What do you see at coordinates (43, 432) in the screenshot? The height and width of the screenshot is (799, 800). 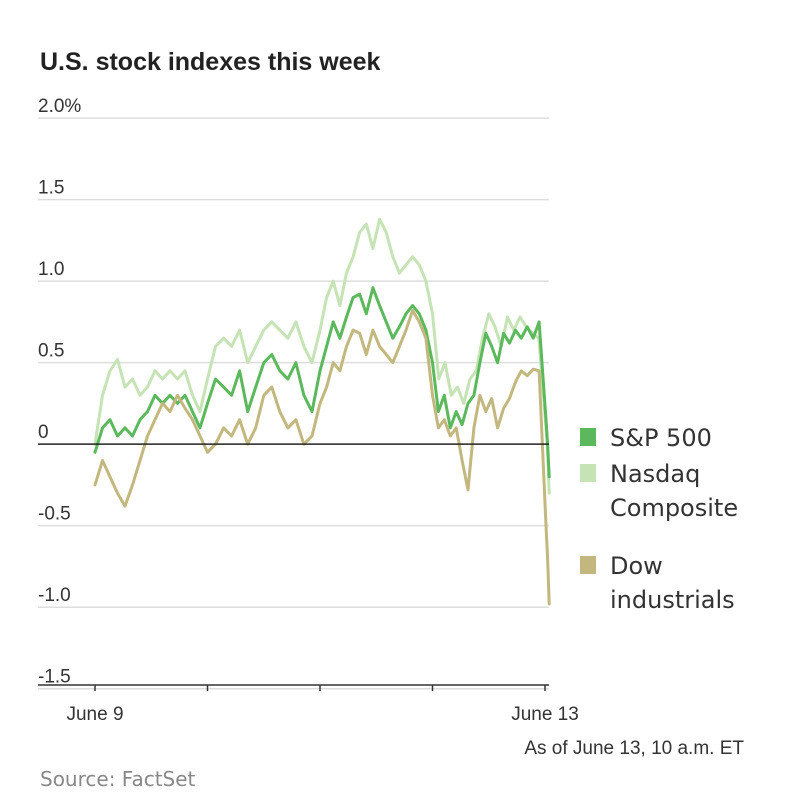 I see `y-tick-label: 0` at bounding box center [43, 432].